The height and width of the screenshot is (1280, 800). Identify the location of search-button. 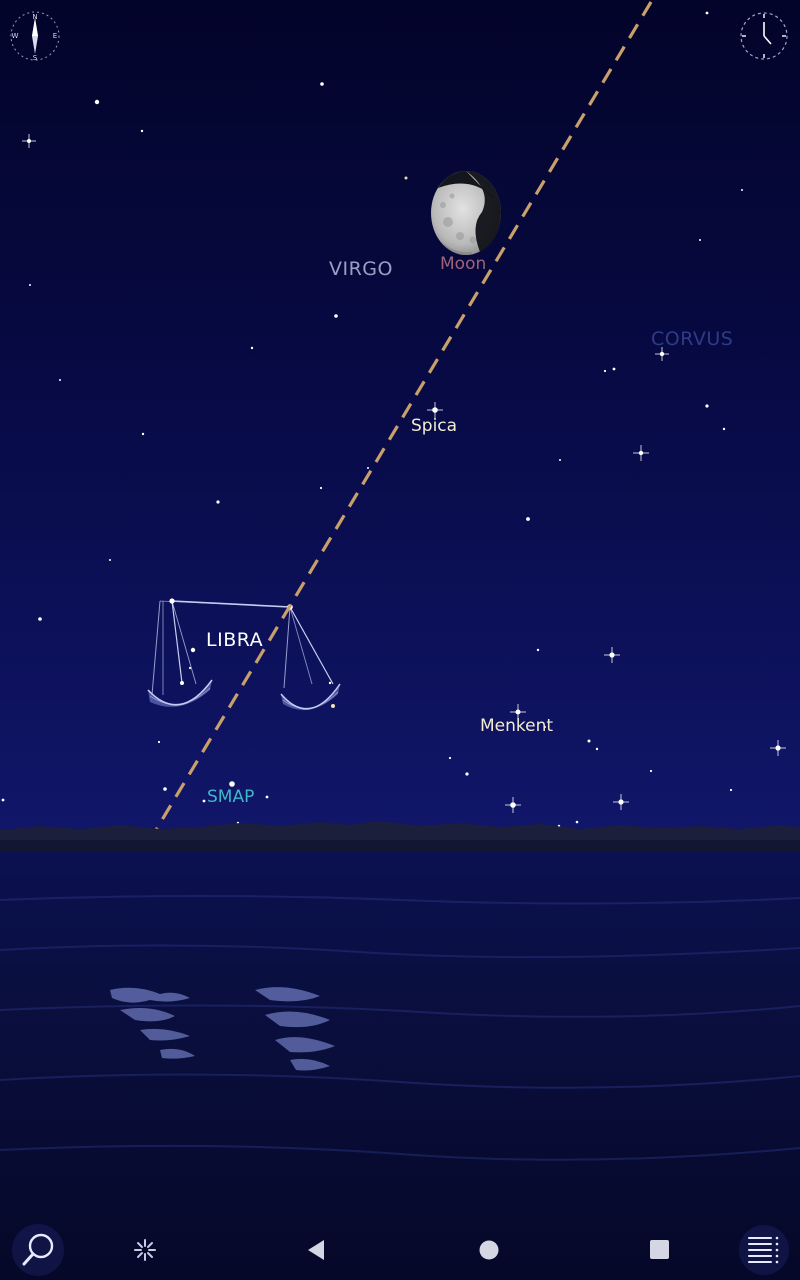
(38, 1250).